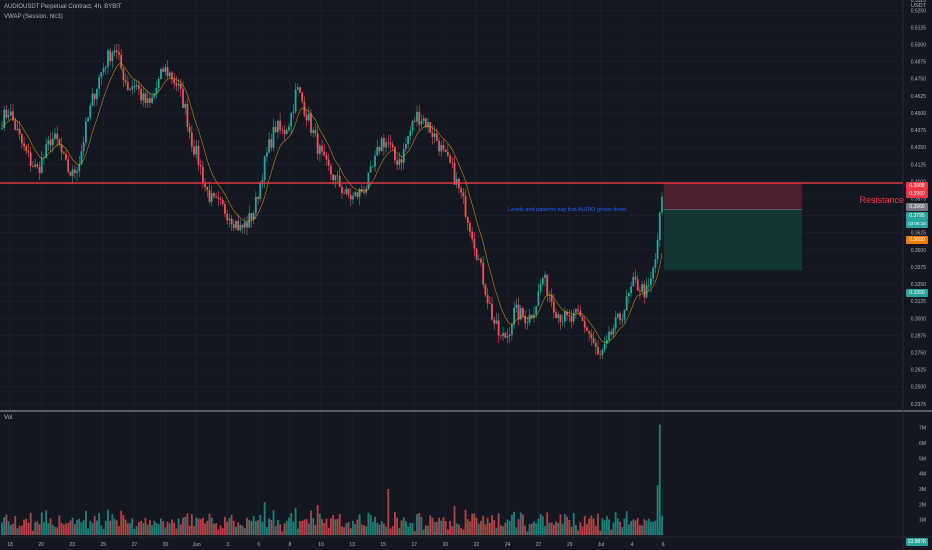 The image size is (932, 550). What do you see at coordinates (918, 6) in the screenshot?
I see `currency-label: USDT` at bounding box center [918, 6].